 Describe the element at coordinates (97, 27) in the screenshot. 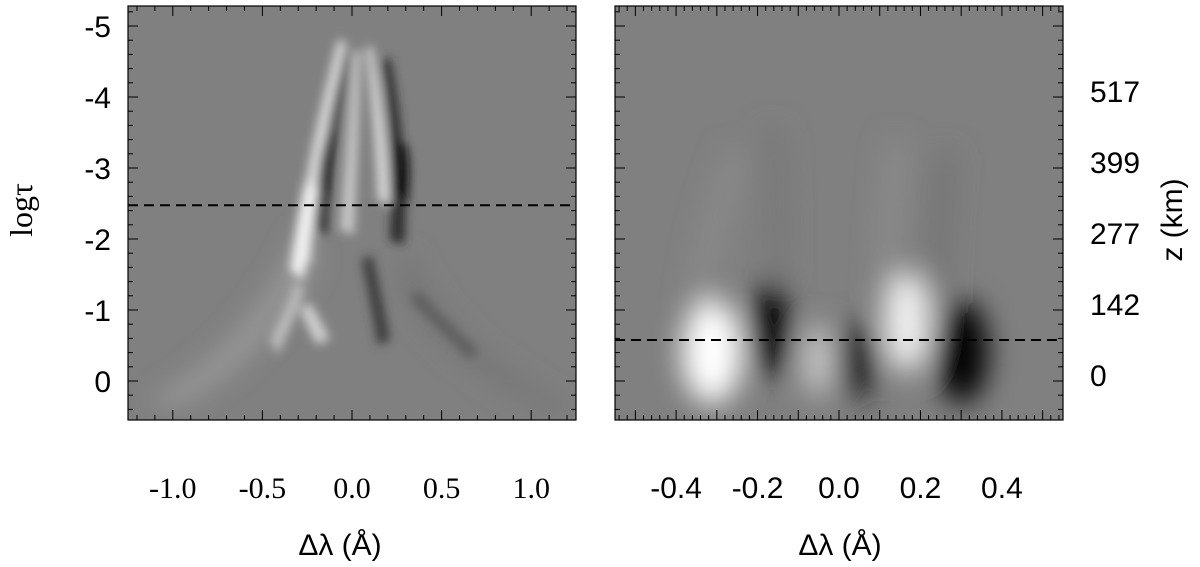

I see `left-y-tick-label: -5` at that location.